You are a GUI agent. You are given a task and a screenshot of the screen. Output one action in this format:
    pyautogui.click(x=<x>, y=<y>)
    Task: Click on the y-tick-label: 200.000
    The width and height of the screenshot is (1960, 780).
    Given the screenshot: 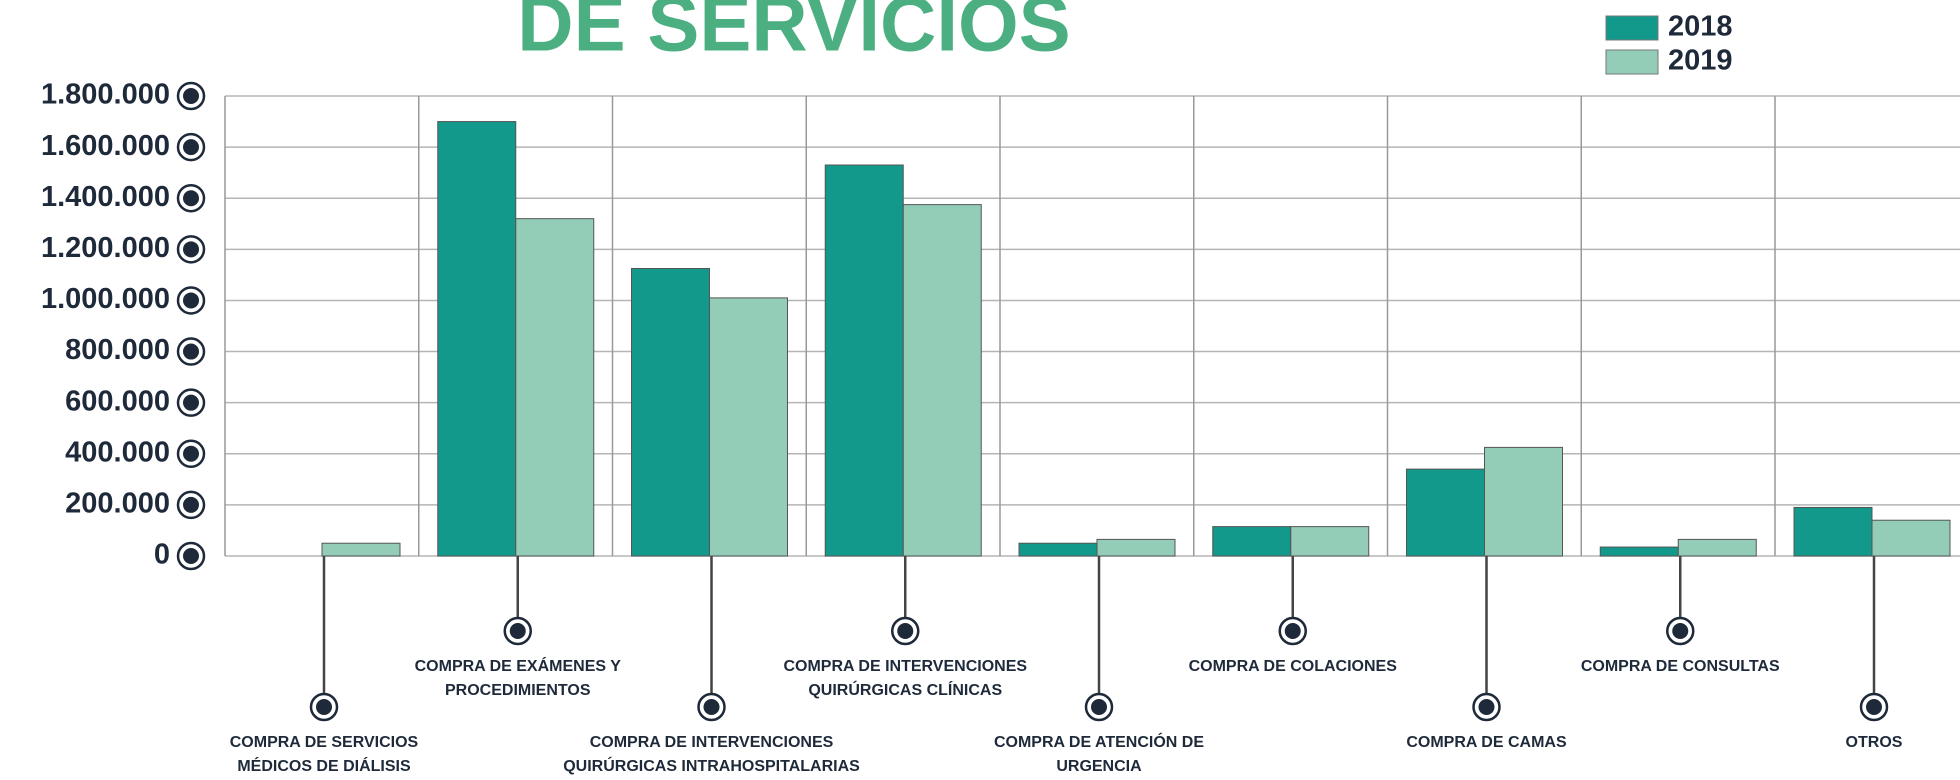 What is the action you would take?
    pyautogui.click(x=117, y=504)
    